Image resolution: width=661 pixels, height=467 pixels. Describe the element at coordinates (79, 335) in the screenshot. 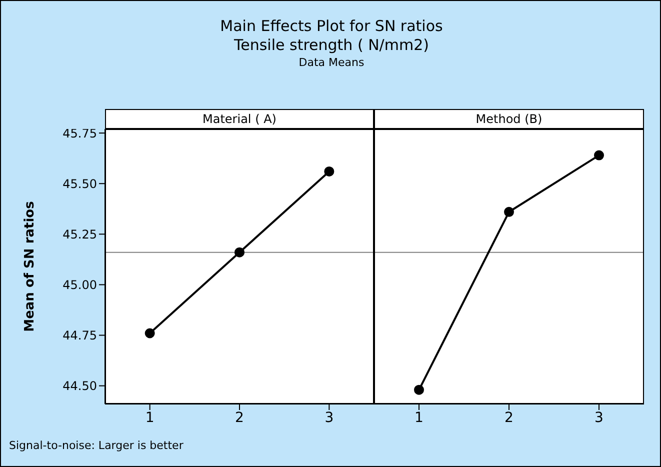

I see `y-tick-label: 44.75` at that location.